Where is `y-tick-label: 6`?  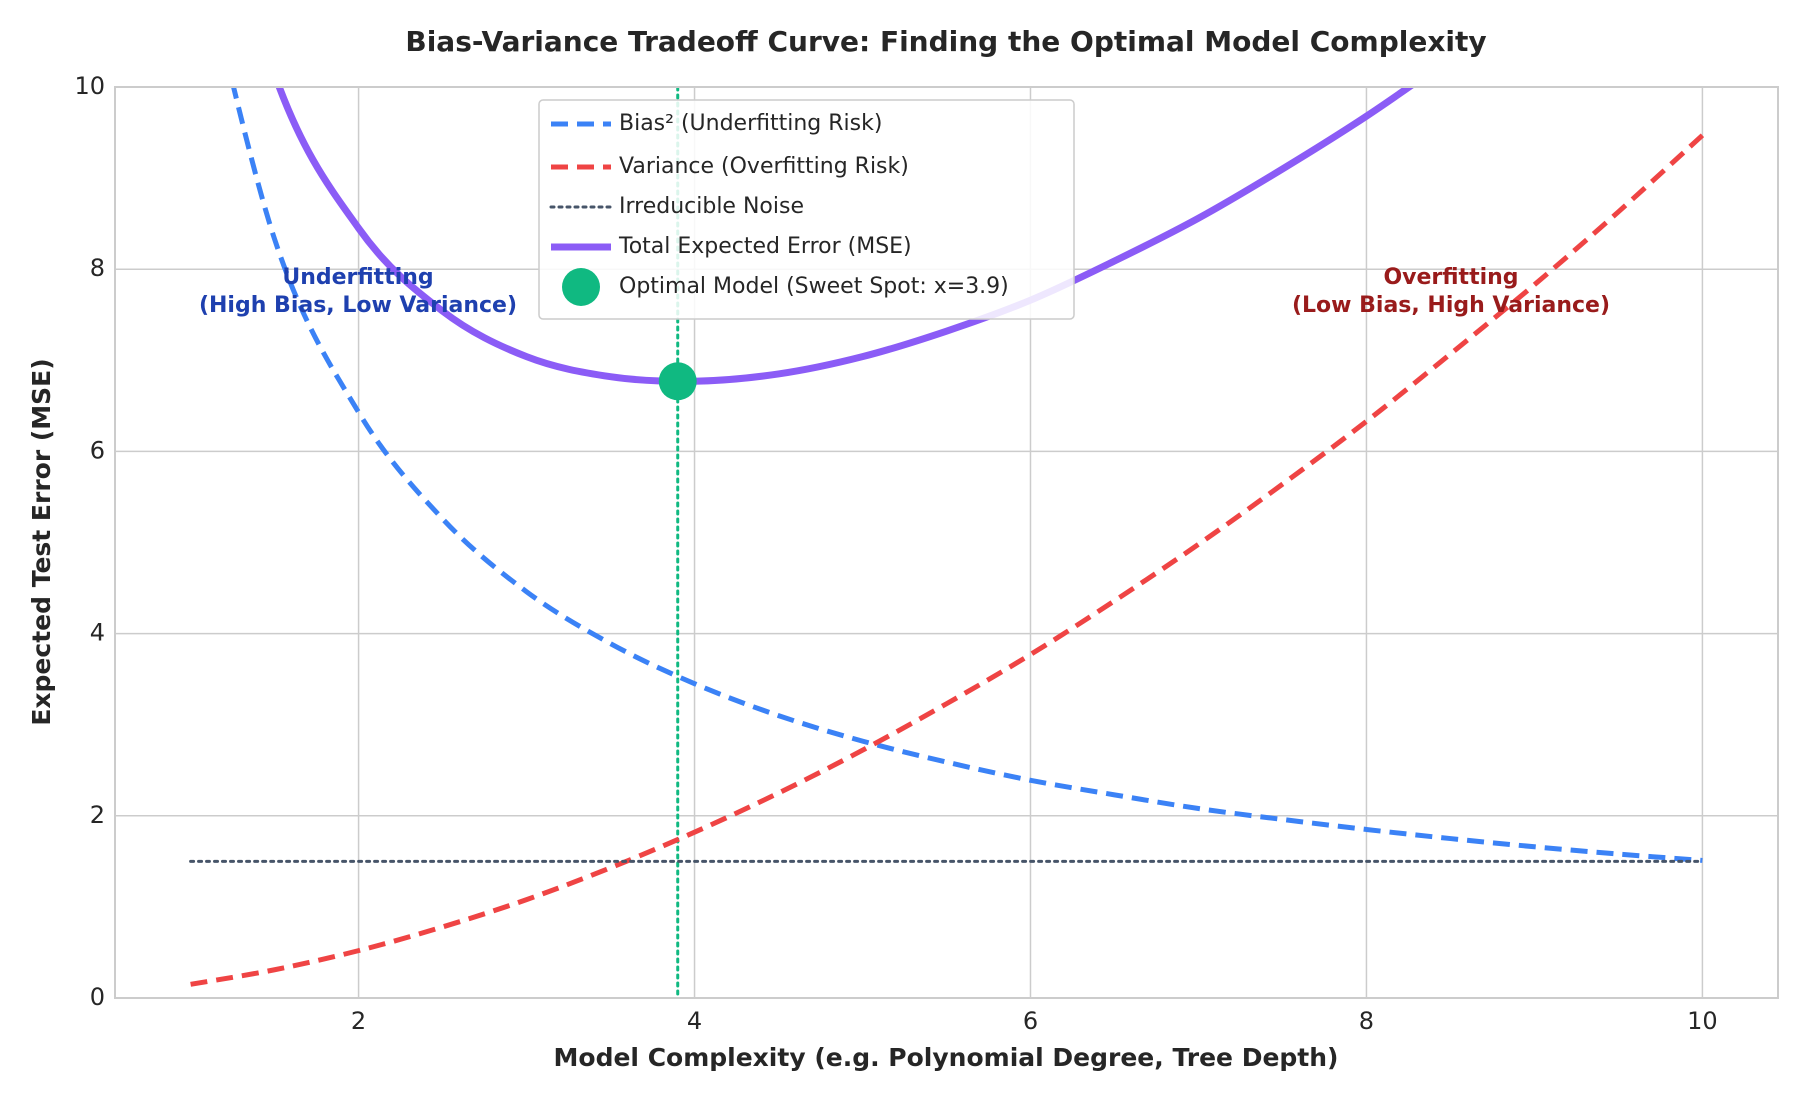
y-tick-label: 6 is located at coordinates (97, 450).